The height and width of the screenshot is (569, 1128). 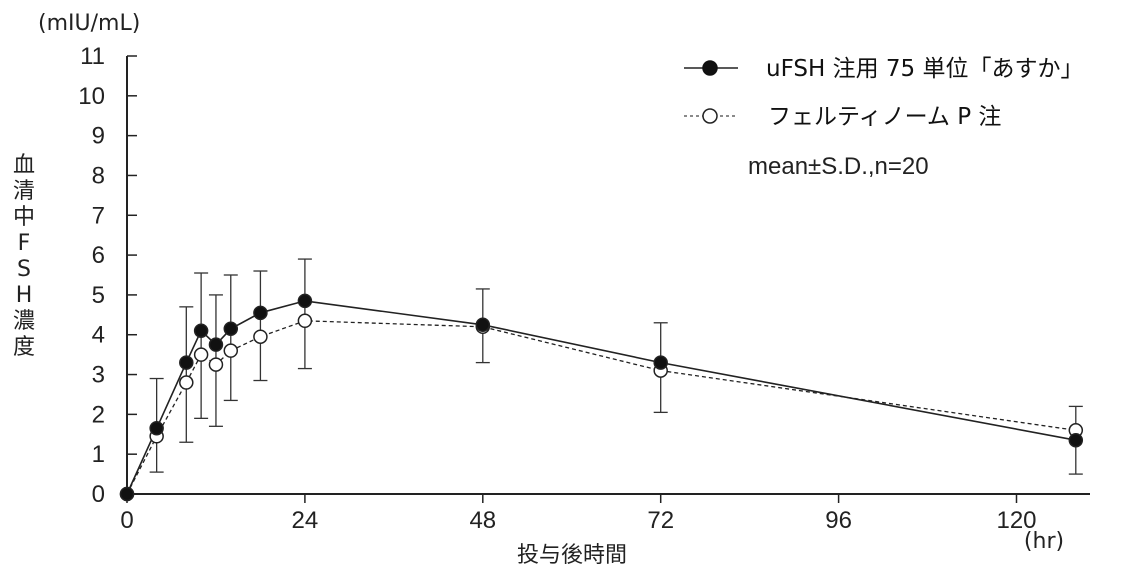 I want to click on y-axis-title-char: F, so click(x=24, y=243).